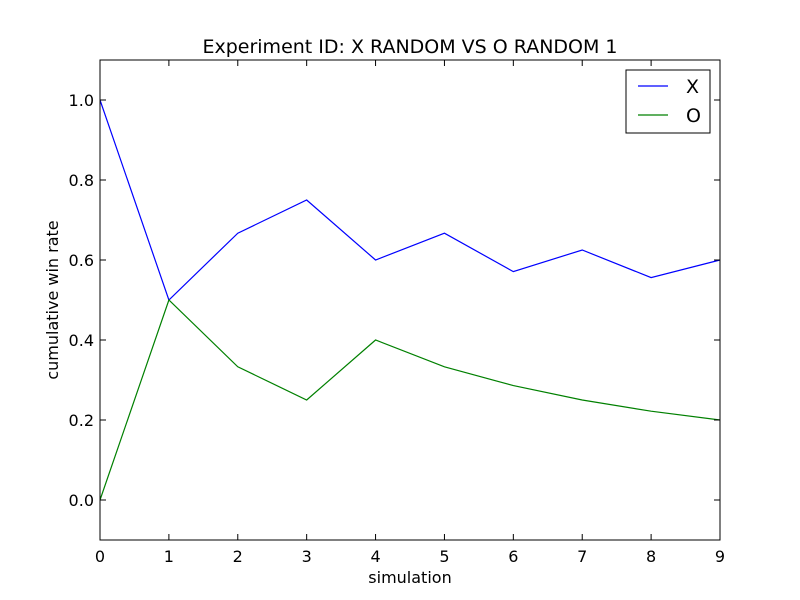 This screenshot has width=800, height=600. Describe the element at coordinates (238, 556) in the screenshot. I see `x-tick-label: 2` at that location.